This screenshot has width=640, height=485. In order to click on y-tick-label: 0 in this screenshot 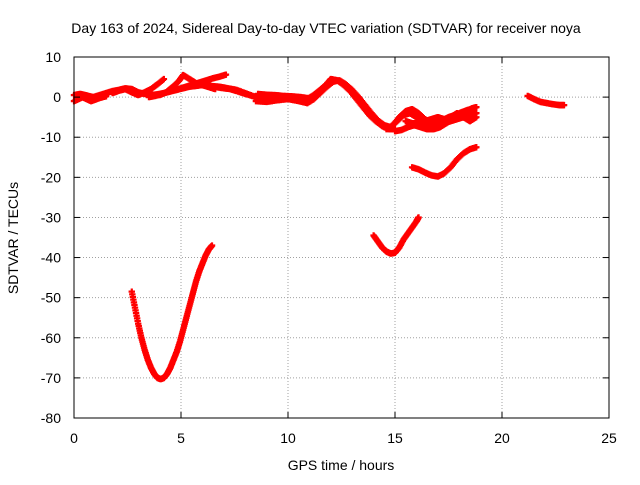, I will do `click(57, 97)`.